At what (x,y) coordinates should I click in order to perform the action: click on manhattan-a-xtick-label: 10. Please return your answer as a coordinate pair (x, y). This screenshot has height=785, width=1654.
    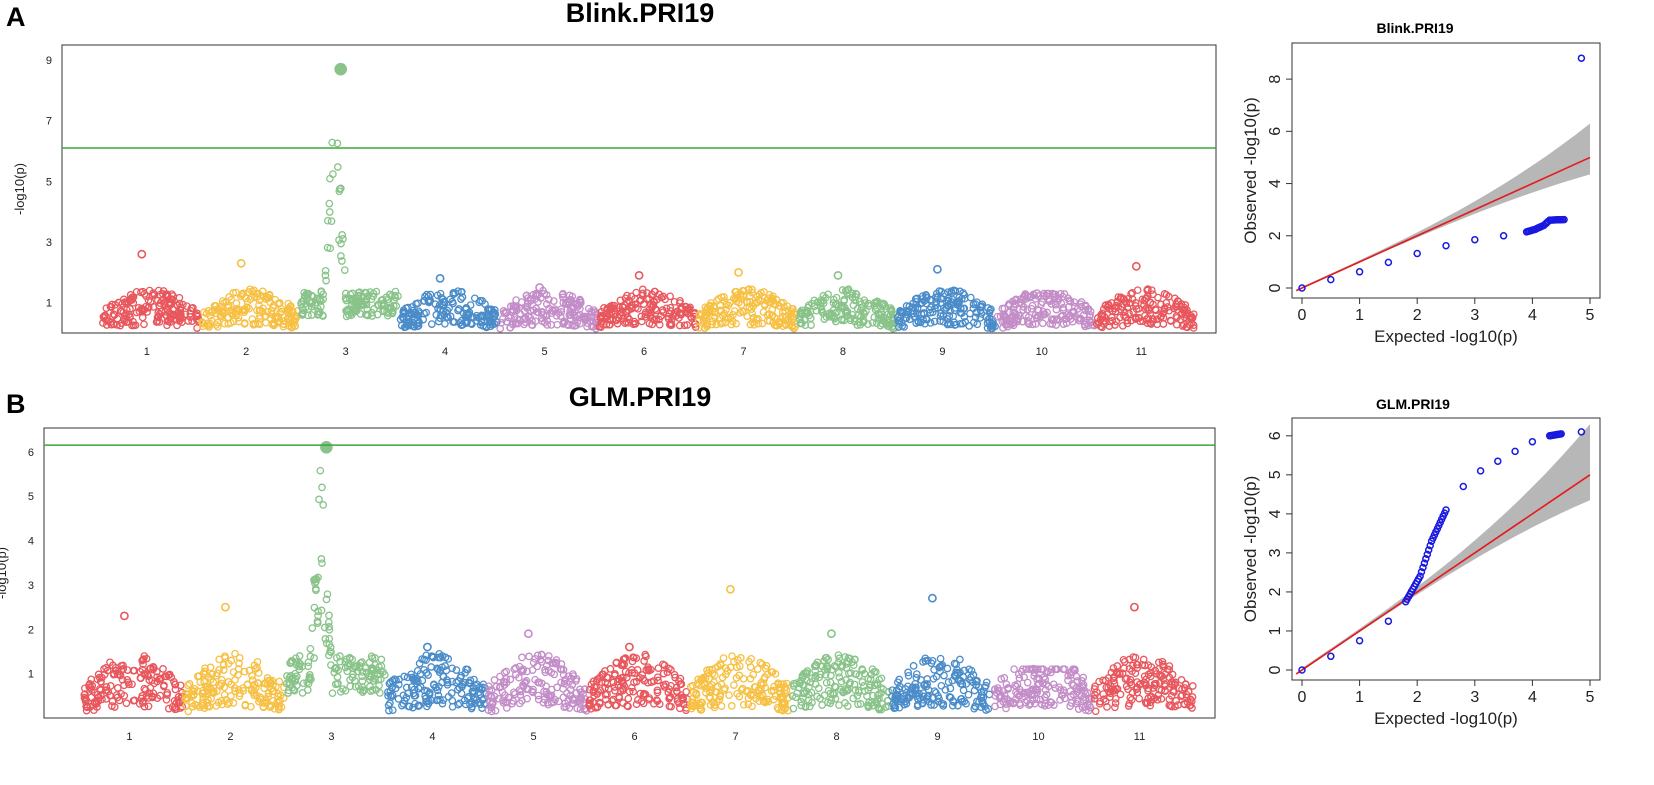
    Looking at the image, I should click on (1042, 352).